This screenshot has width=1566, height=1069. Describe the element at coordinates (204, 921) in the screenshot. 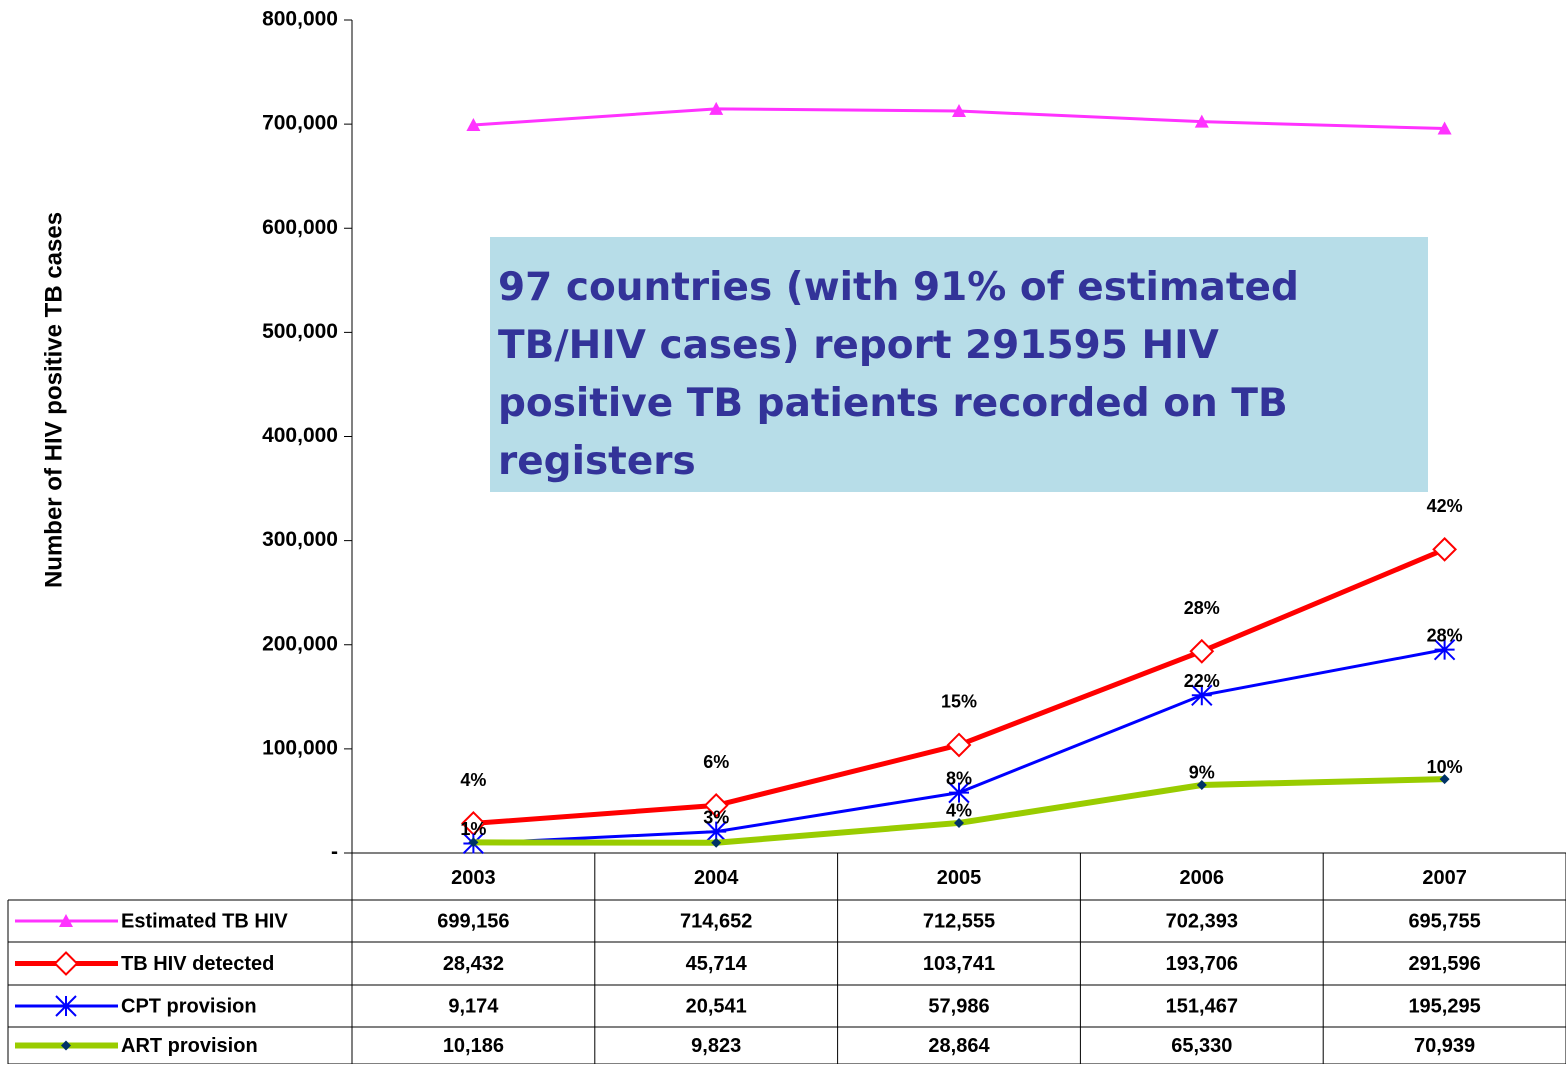

I see `legend-label: Estimated TB HIV` at that location.